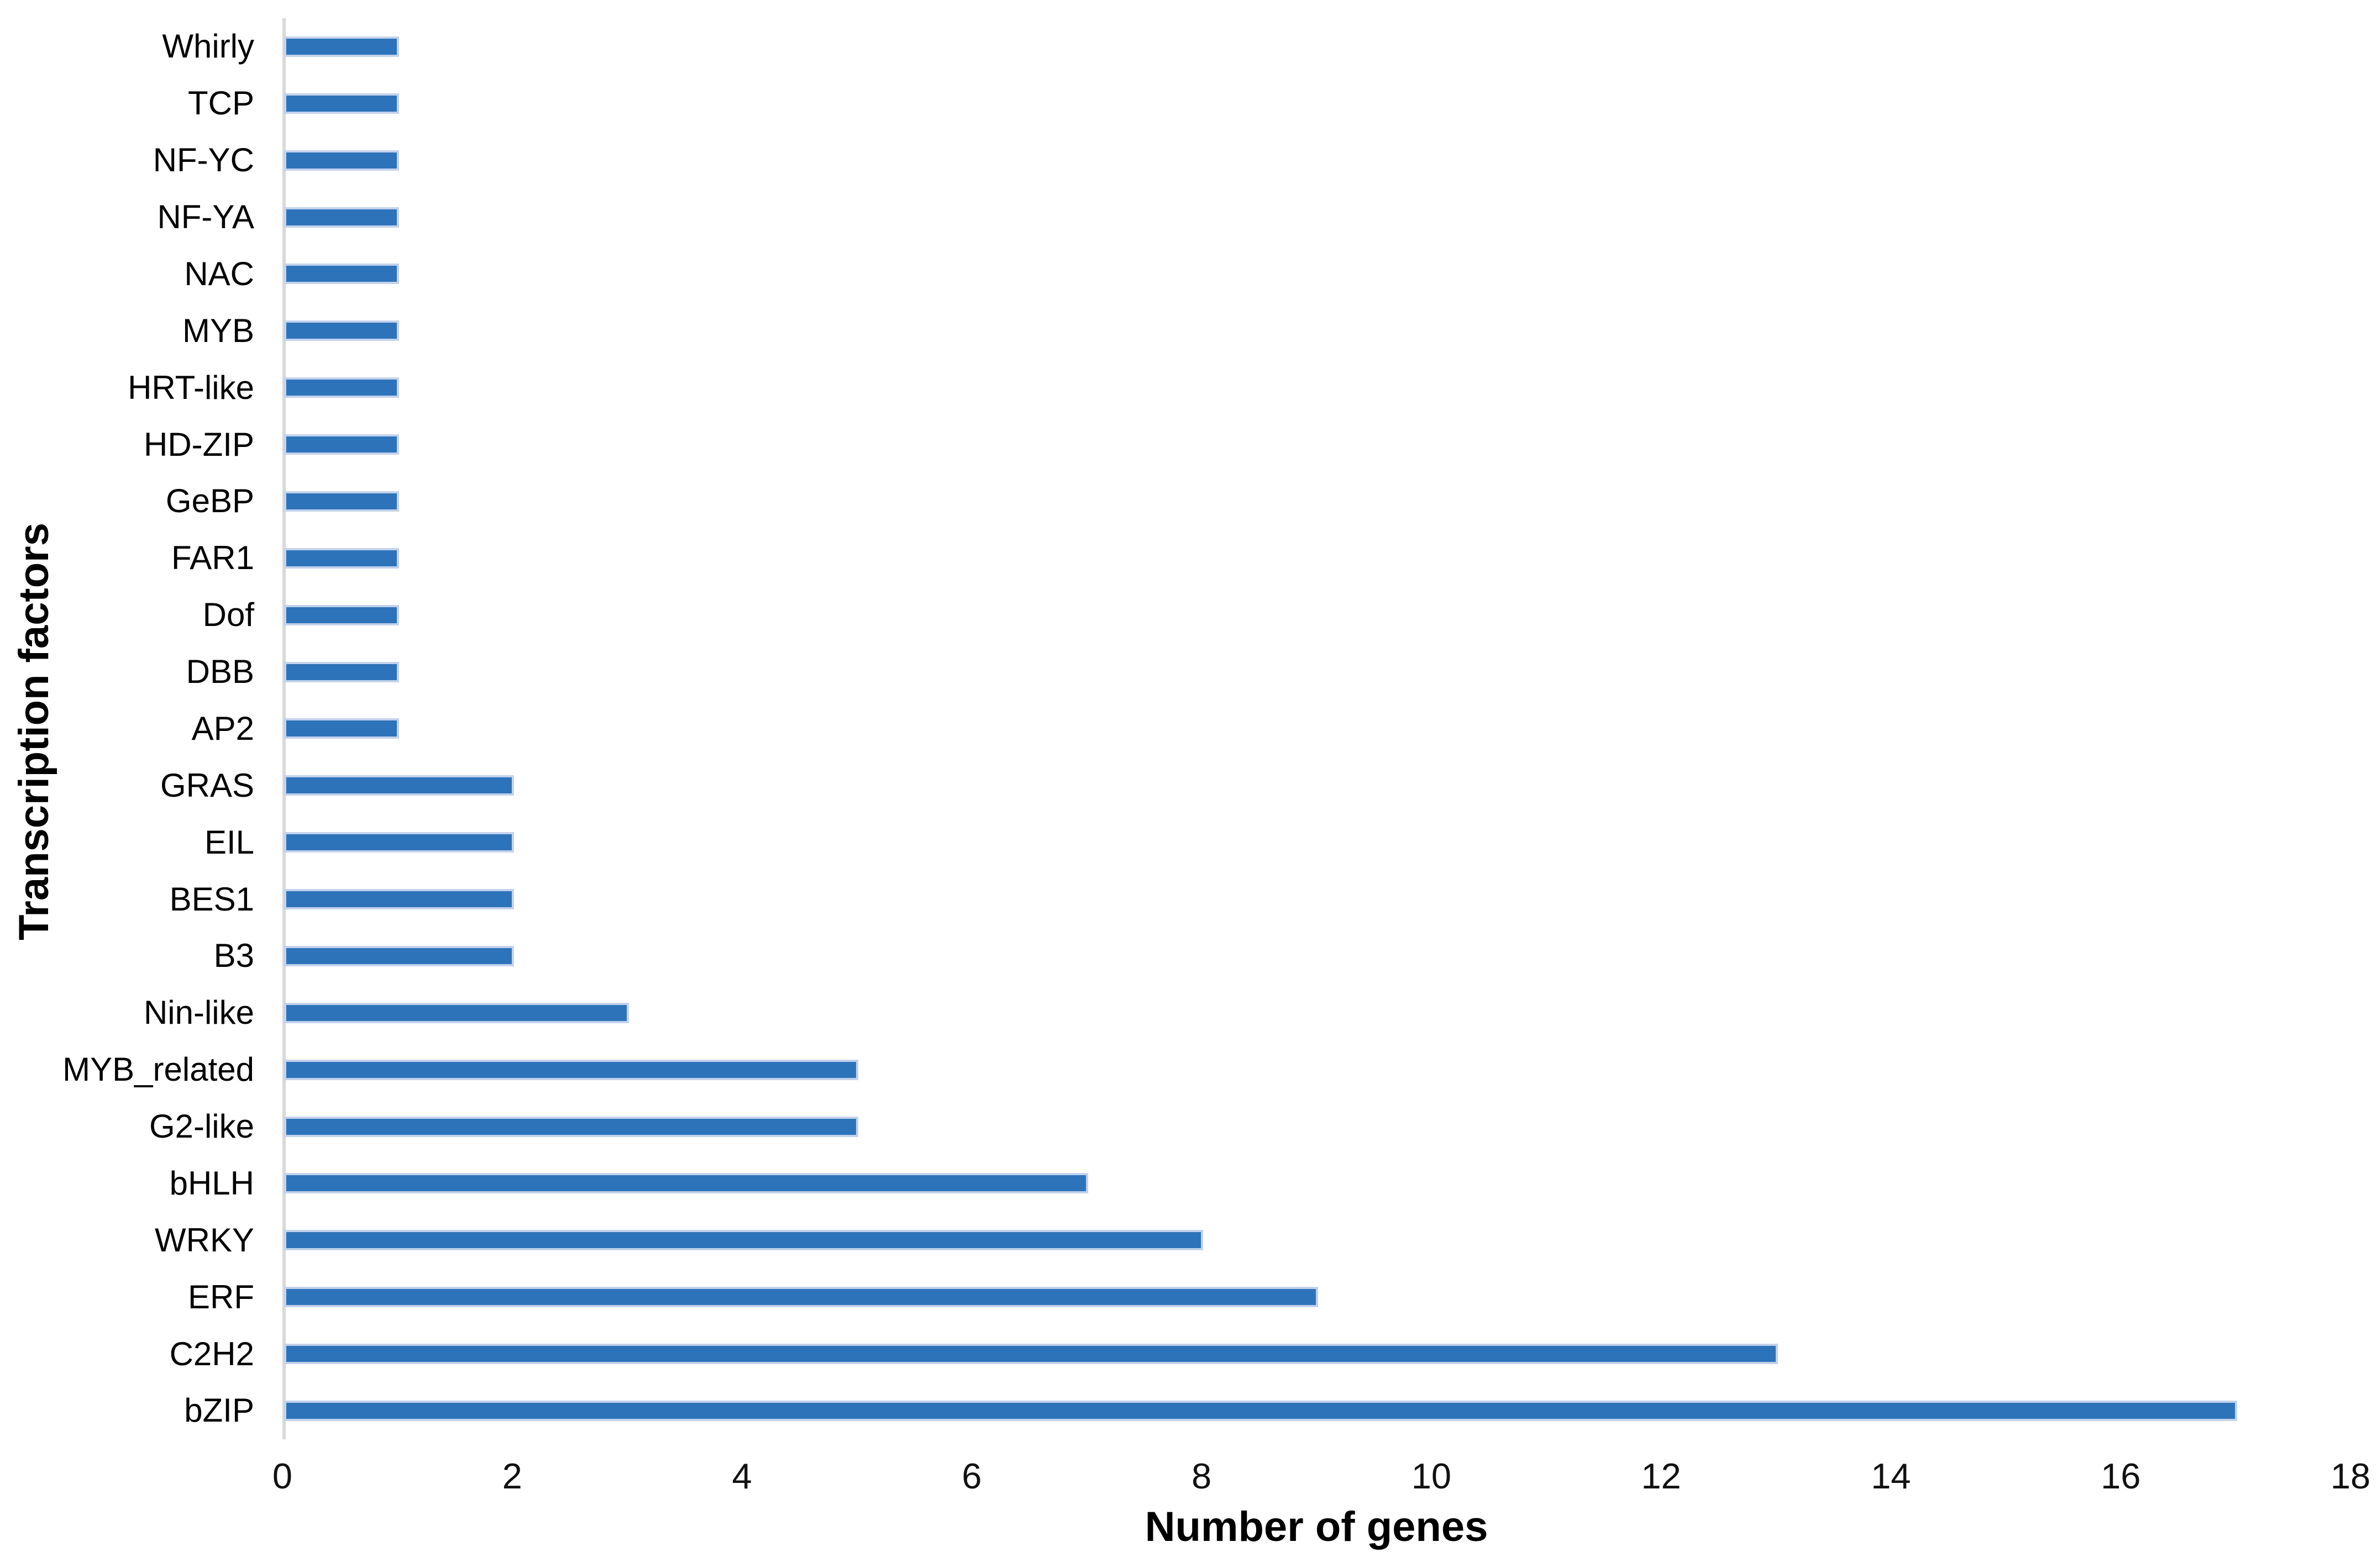 The height and width of the screenshot is (1568, 2377). I want to click on bar-row: HD-ZIP, so click(1188, 444).